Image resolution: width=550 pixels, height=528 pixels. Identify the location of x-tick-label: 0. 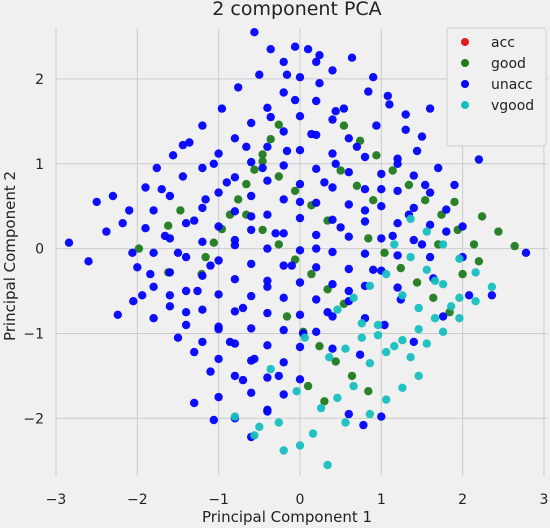
(300, 500).